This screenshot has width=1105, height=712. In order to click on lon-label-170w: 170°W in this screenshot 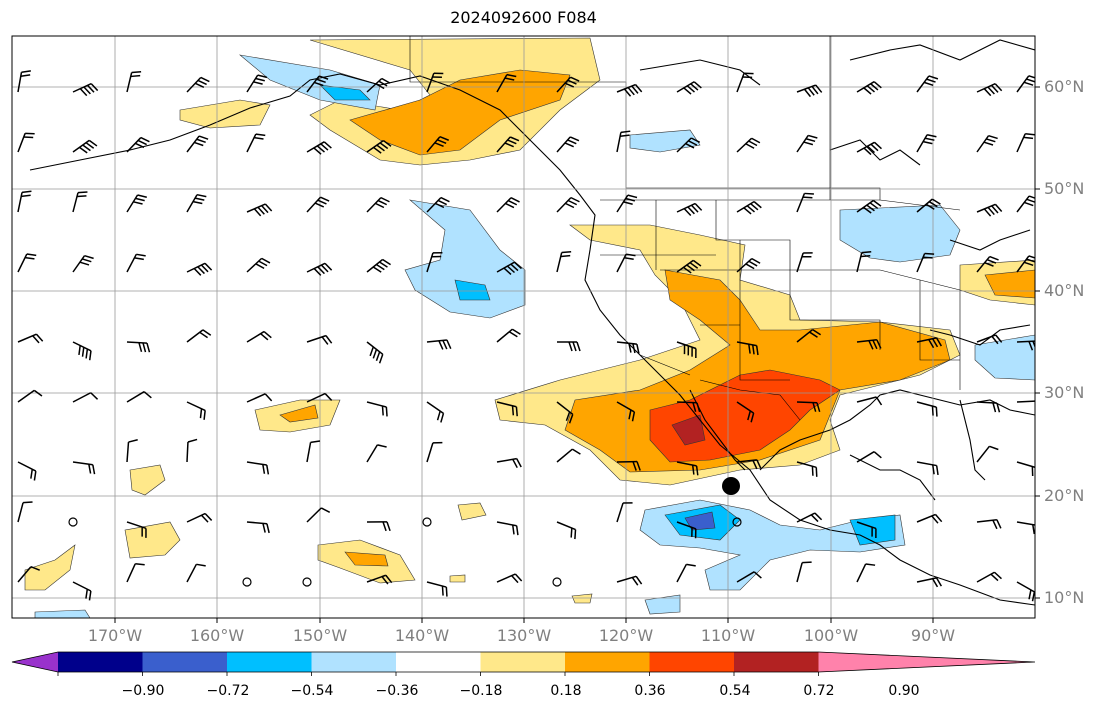, I will do `click(115, 635)`.